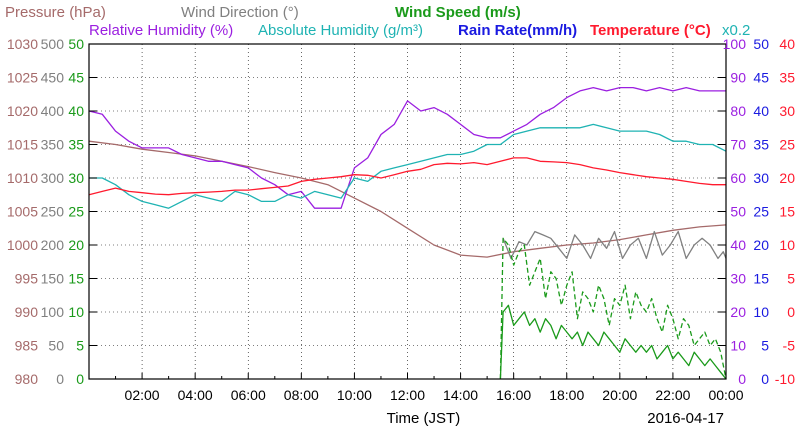 The width and height of the screenshot is (800, 439). I want to click on wind-speed-tick-label: 45, so click(76, 78).